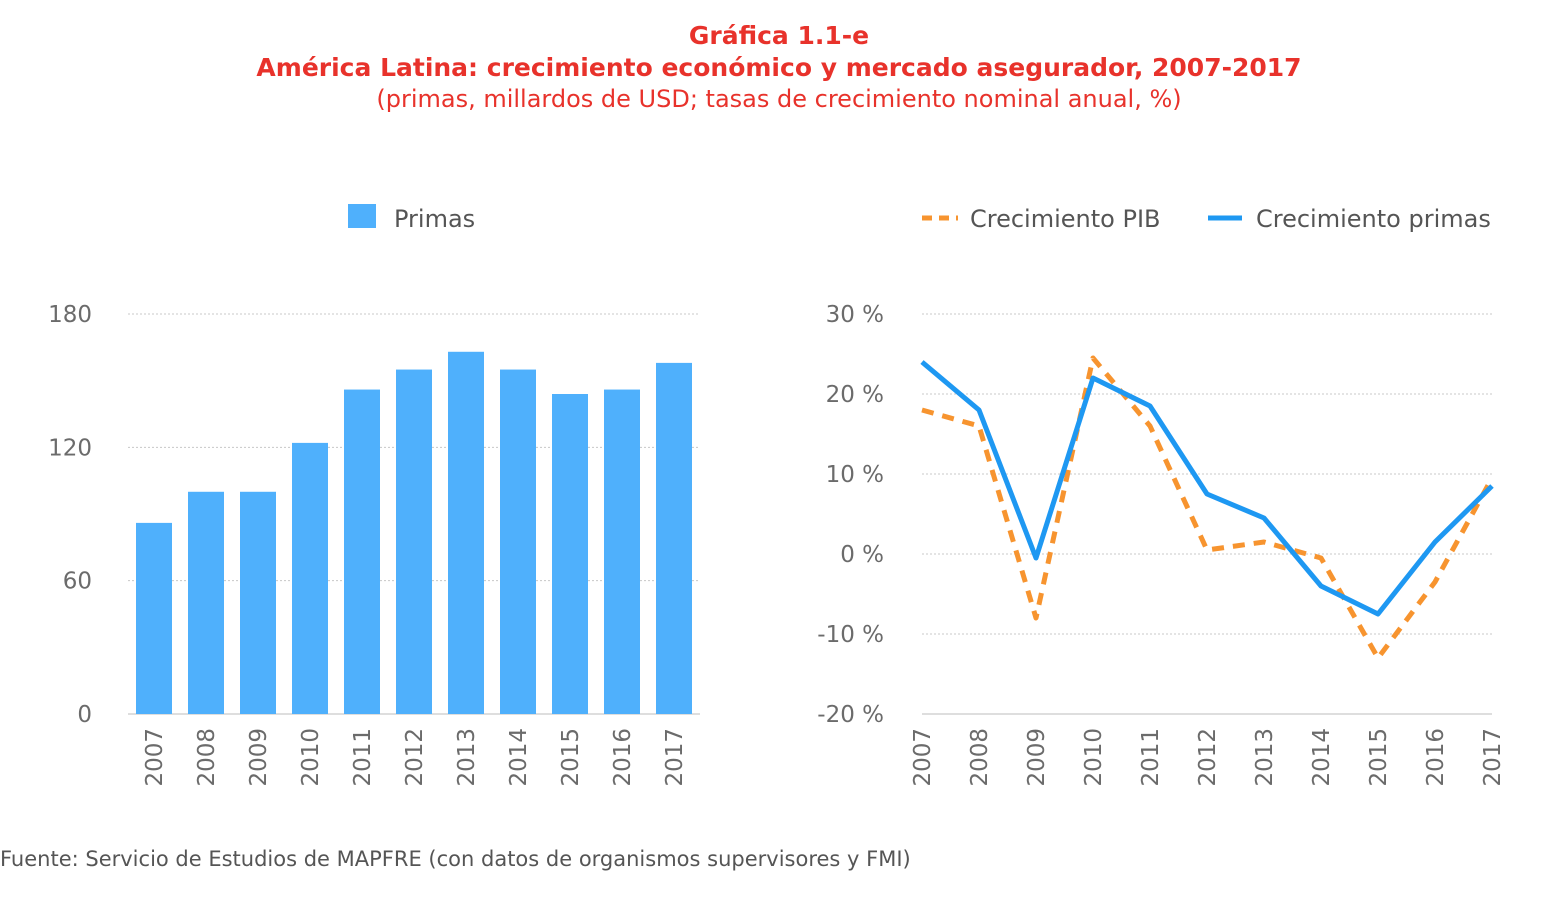 The image size is (1558, 902). Describe the element at coordinates (855, 395) in the screenshot. I see `y-tick-label: 20 %` at that location.